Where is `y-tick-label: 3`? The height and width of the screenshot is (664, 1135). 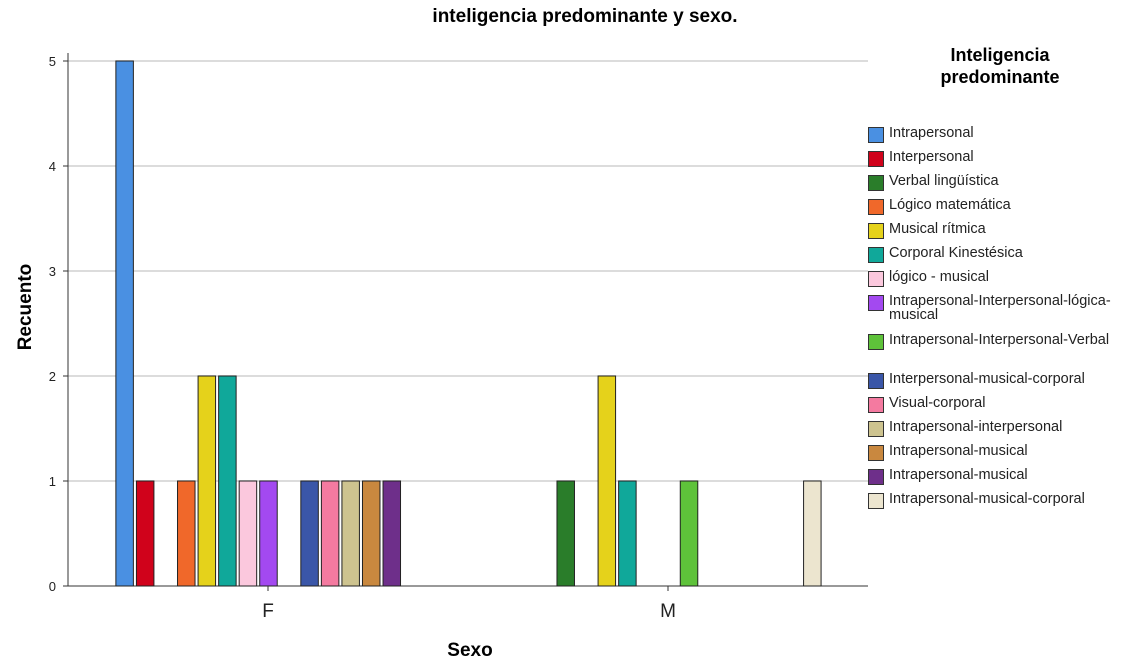 y-tick-label: 3 is located at coordinates (52, 271).